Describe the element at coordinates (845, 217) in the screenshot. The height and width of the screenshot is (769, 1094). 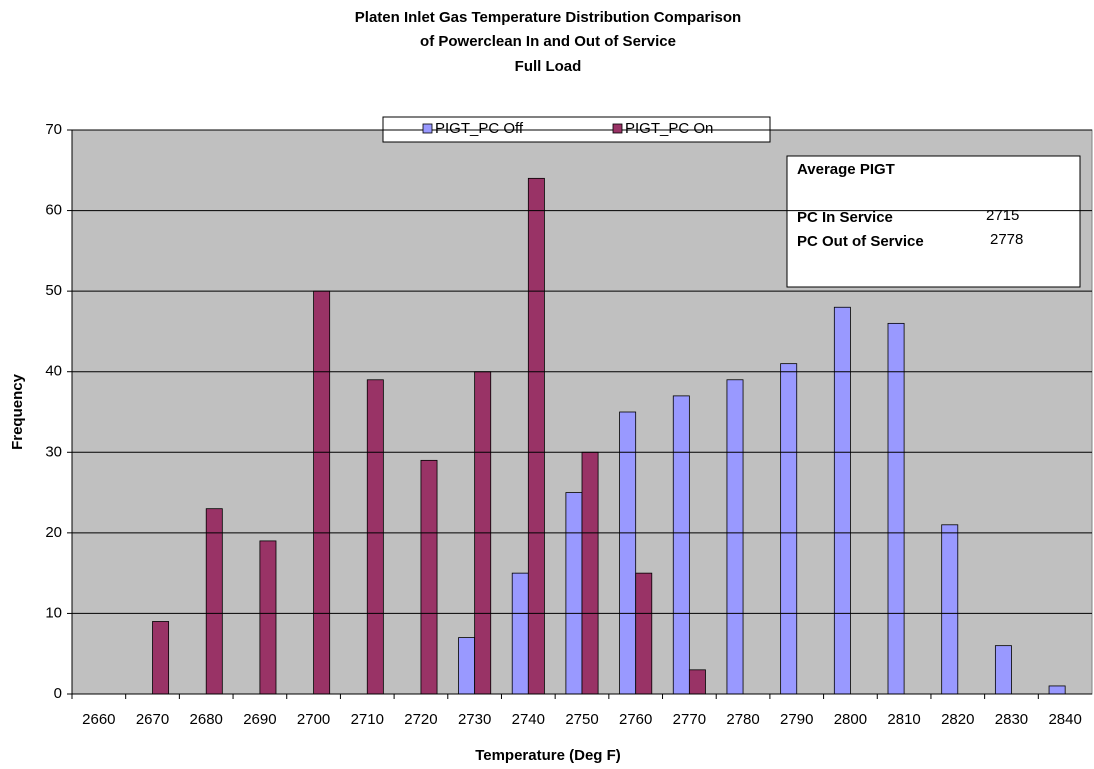
I see `annotation-label: PC In Service` at that location.